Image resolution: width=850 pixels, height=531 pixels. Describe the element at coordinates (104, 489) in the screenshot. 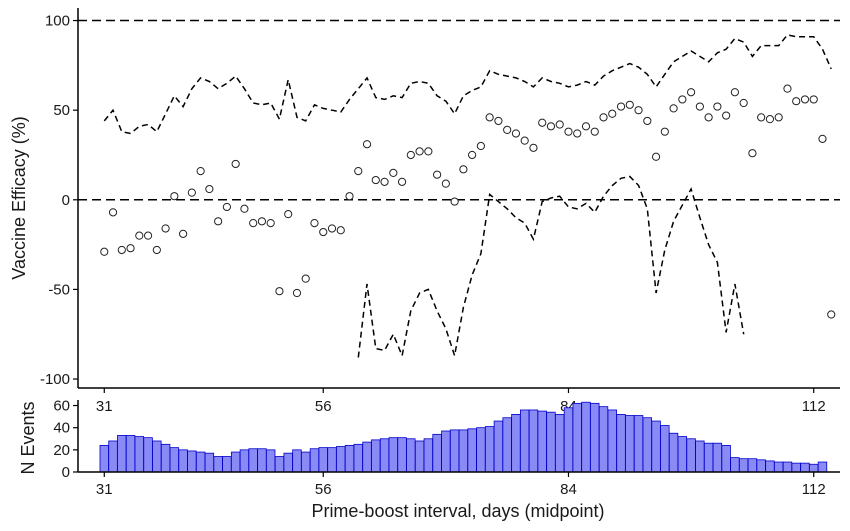

I see `events-x-tick-label-31: 31` at that location.